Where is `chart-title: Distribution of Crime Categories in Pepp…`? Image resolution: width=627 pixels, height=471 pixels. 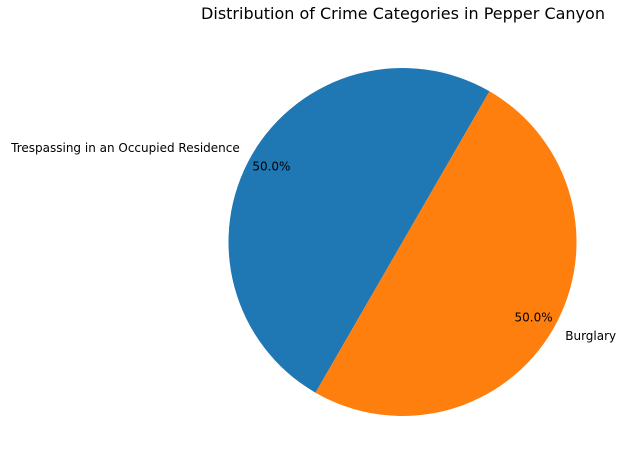
chart-title: Distribution of Crime Categories in Pepp… is located at coordinates (403, 13).